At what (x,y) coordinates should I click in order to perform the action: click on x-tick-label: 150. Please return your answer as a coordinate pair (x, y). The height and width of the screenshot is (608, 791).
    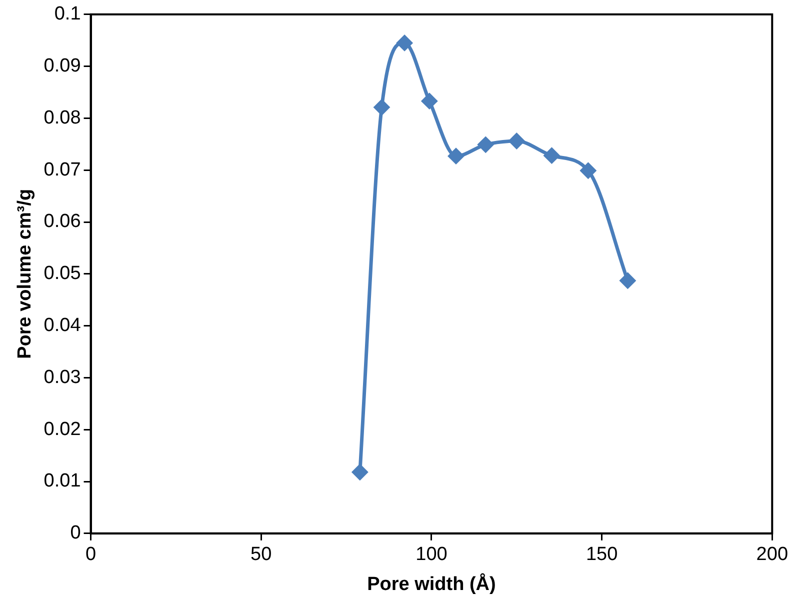
    Looking at the image, I should click on (602, 555).